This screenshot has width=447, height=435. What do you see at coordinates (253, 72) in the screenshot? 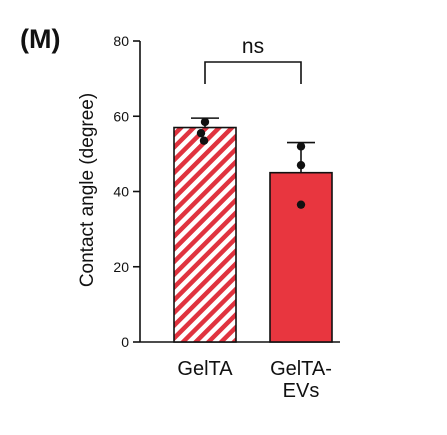
I see `significance-bracket-line` at bounding box center [253, 72].